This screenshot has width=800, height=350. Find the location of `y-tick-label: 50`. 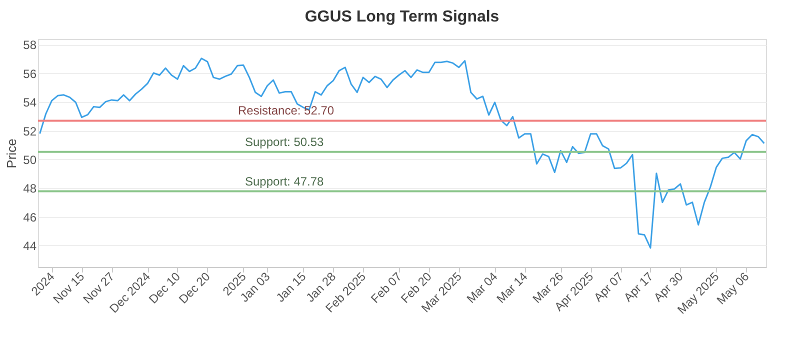

y-tick-label: 50 is located at coordinates (30, 159).